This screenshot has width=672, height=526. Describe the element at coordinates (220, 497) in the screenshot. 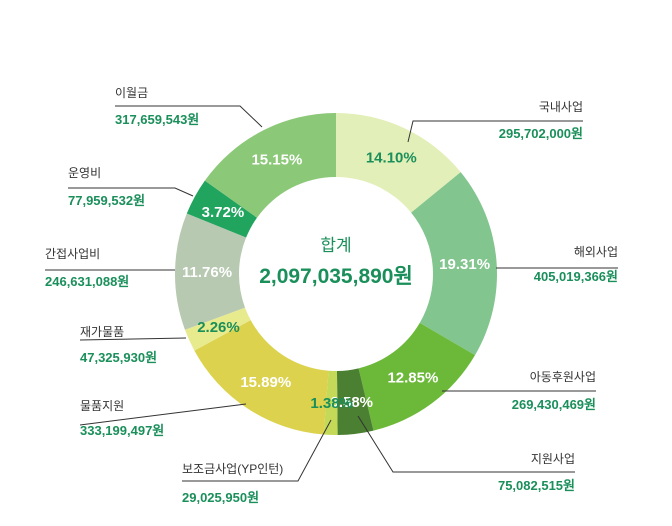

I see `category-amount-4: 29,025,950원` at that location.